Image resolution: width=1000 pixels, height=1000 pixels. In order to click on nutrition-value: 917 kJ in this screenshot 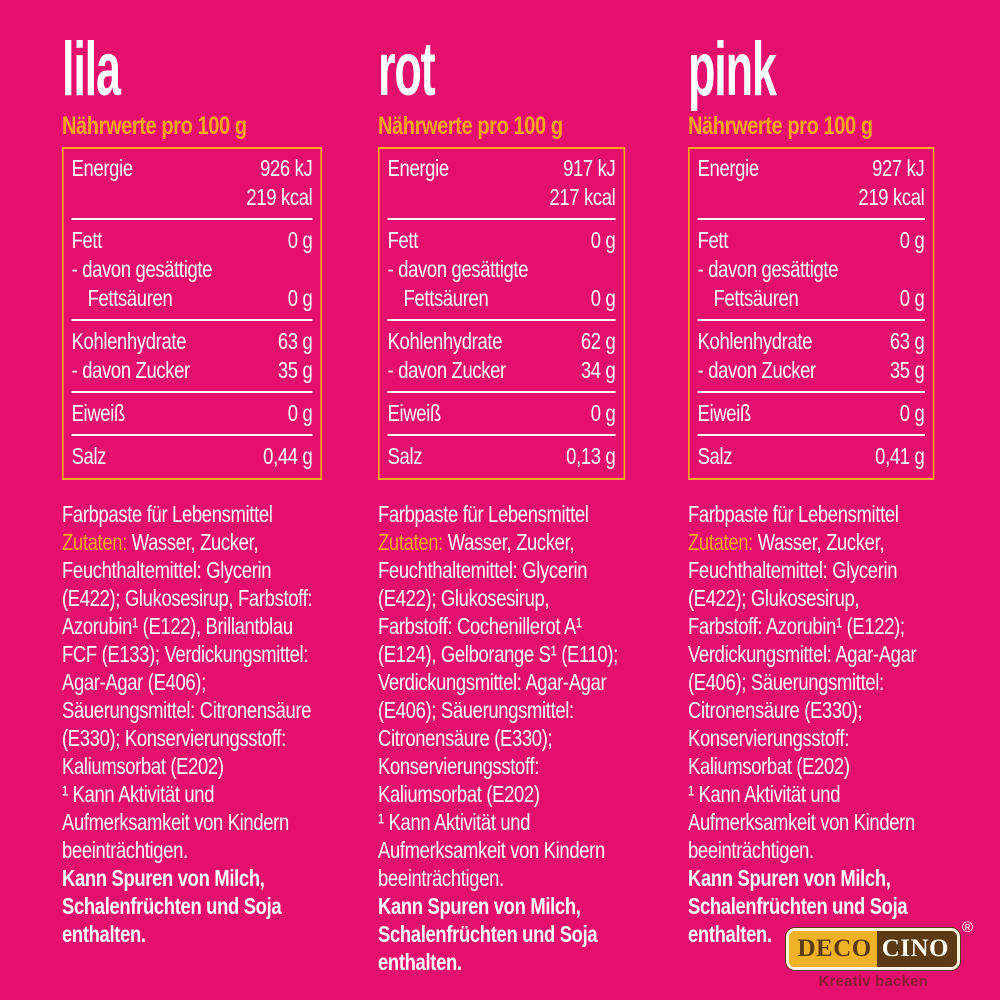, I will do `click(589, 167)`.